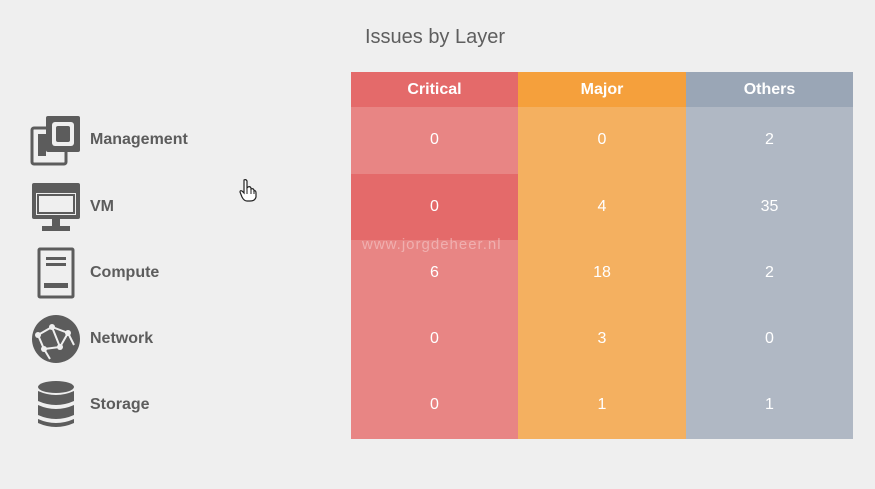  What do you see at coordinates (434, 89) in the screenshot?
I see `column-header-critical: Critical` at bounding box center [434, 89].